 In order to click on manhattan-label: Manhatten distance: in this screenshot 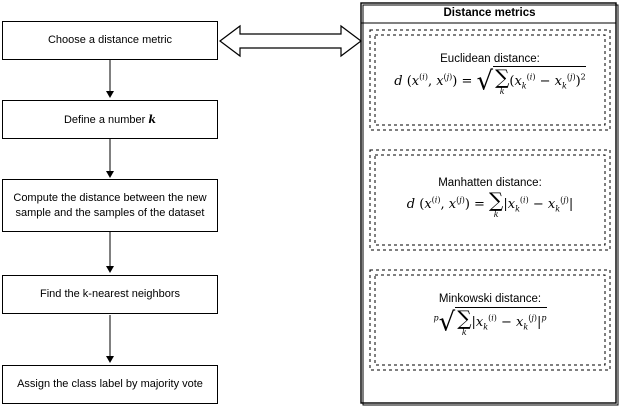, I will do `click(490, 183)`.